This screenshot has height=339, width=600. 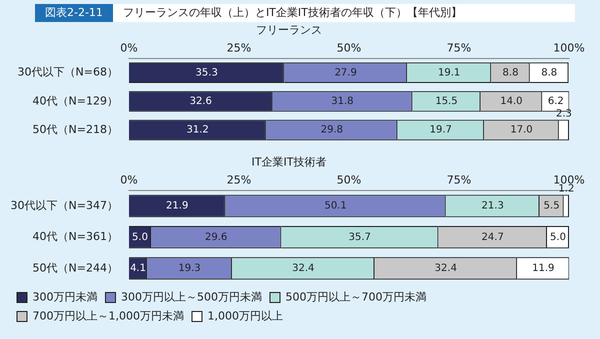 What do you see at coordinates (75, 101) in the screenshot?
I see `y-tick-label: 40代（N=129）` at bounding box center [75, 101].